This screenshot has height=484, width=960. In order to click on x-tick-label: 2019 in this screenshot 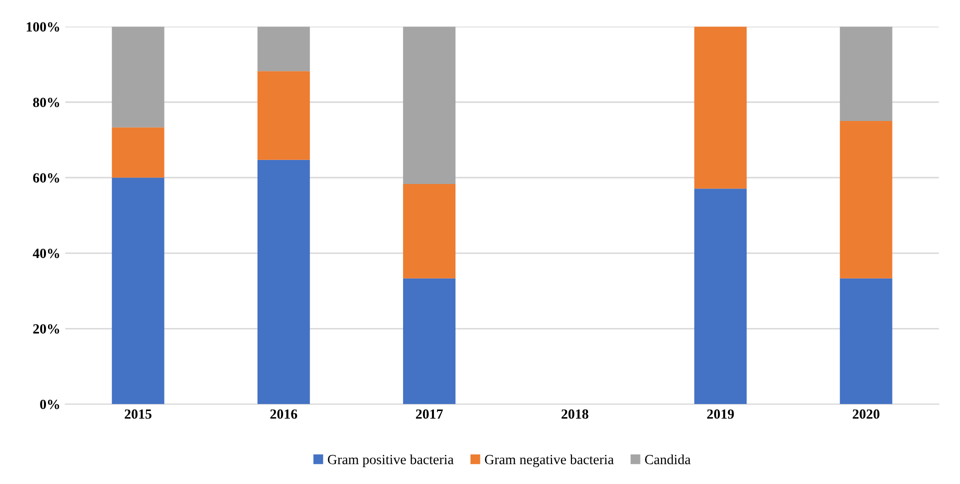, I will do `click(720, 414)`.